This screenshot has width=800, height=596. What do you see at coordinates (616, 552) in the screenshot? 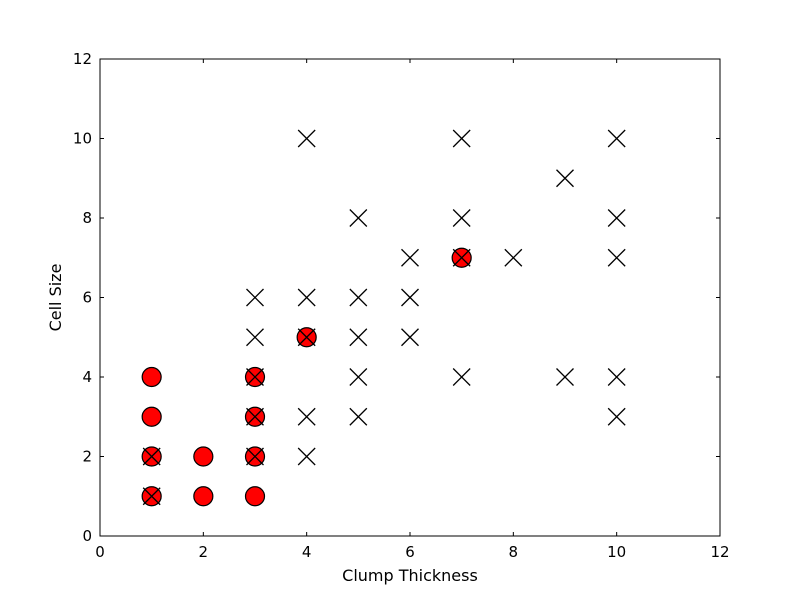
I see `x-tick-label: 10` at bounding box center [616, 552].